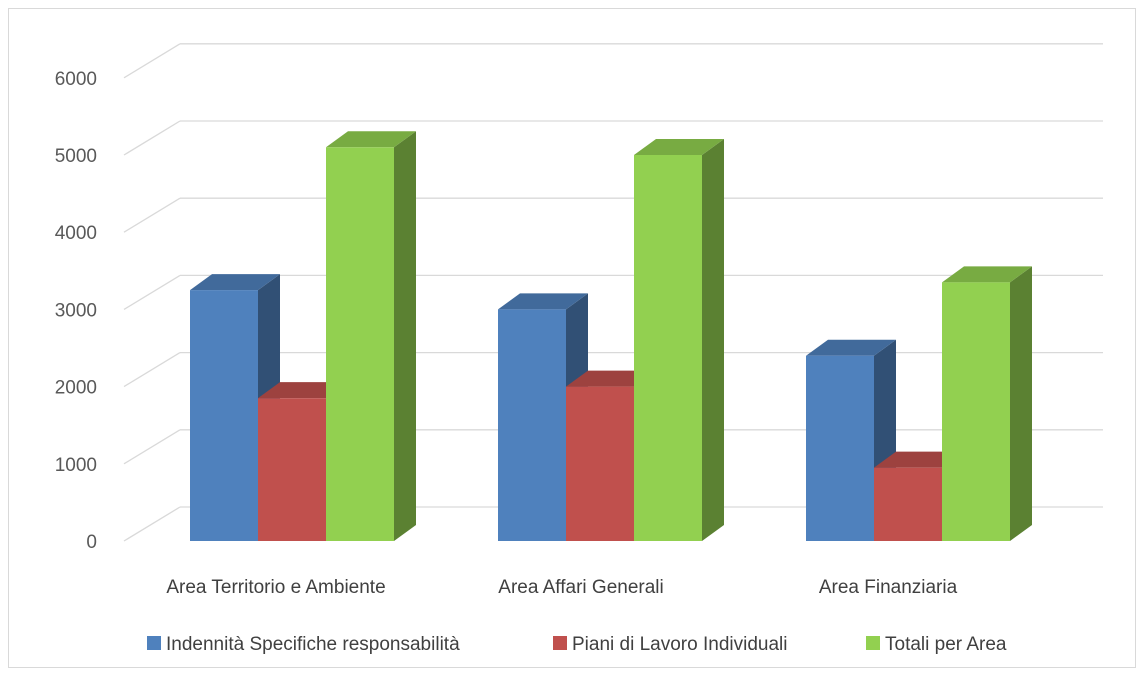 The height and width of the screenshot is (675, 1145). Describe the element at coordinates (76, 79) in the screenshot. I see `y-tick-label: 6000` at that location.